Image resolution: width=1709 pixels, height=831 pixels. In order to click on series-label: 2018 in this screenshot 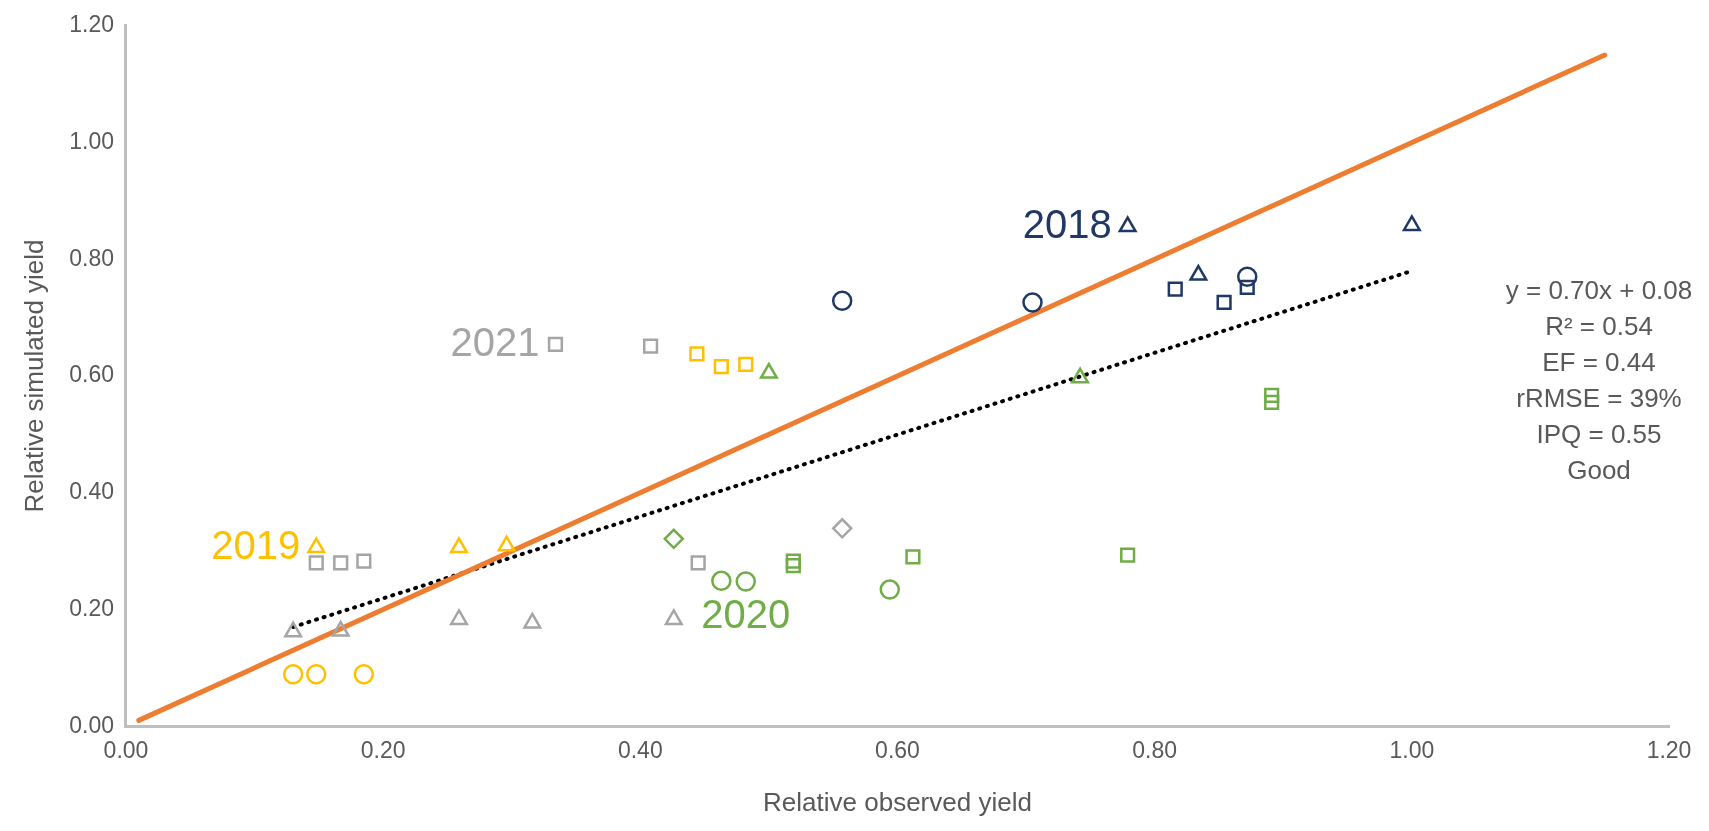, I will do `click(1067, 223)`.